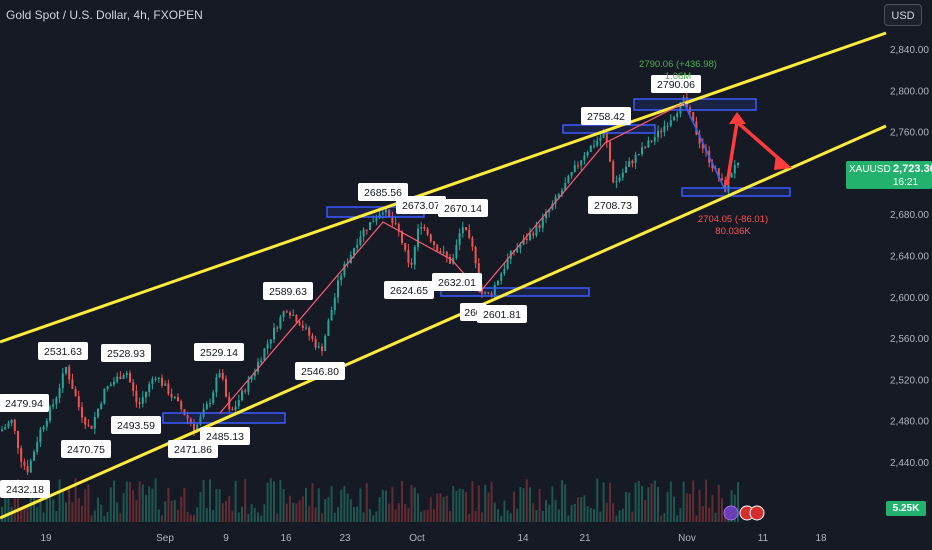 This screenshot has height=550, width=932. I want to click on swing-label-text: 2493.59, so click(136, 426).